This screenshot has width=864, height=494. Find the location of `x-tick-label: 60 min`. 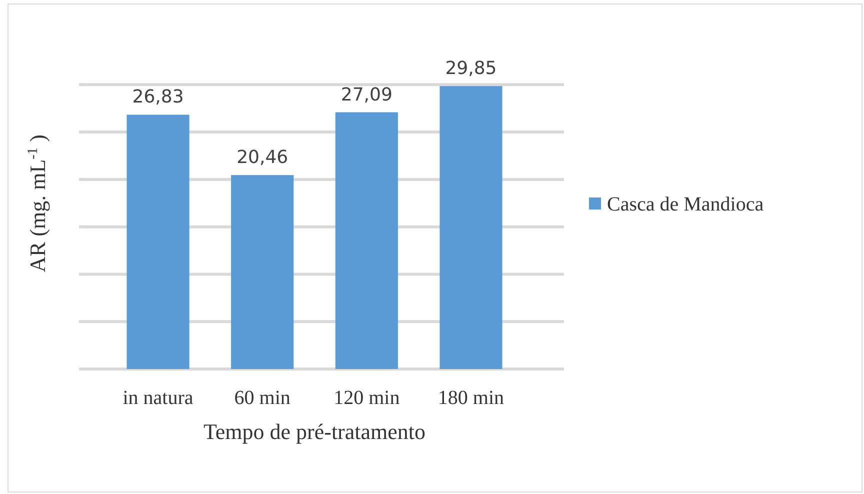

x-tick-label: 60 min is located at coordinates (262, 398).